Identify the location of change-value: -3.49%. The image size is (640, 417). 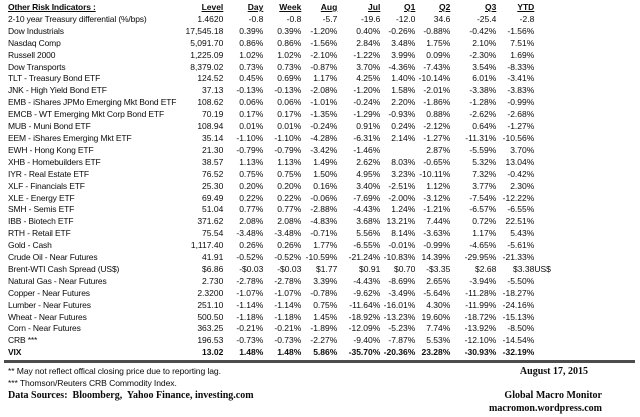
(402, 292).